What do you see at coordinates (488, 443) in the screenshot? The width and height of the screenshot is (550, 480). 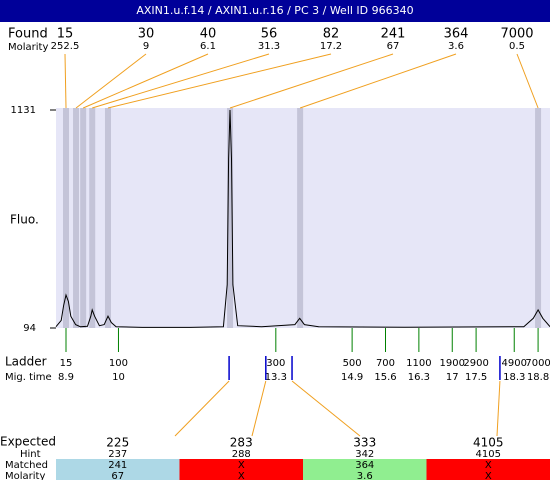 I see `expected-size: 4105` at bounding box center [488, 443].